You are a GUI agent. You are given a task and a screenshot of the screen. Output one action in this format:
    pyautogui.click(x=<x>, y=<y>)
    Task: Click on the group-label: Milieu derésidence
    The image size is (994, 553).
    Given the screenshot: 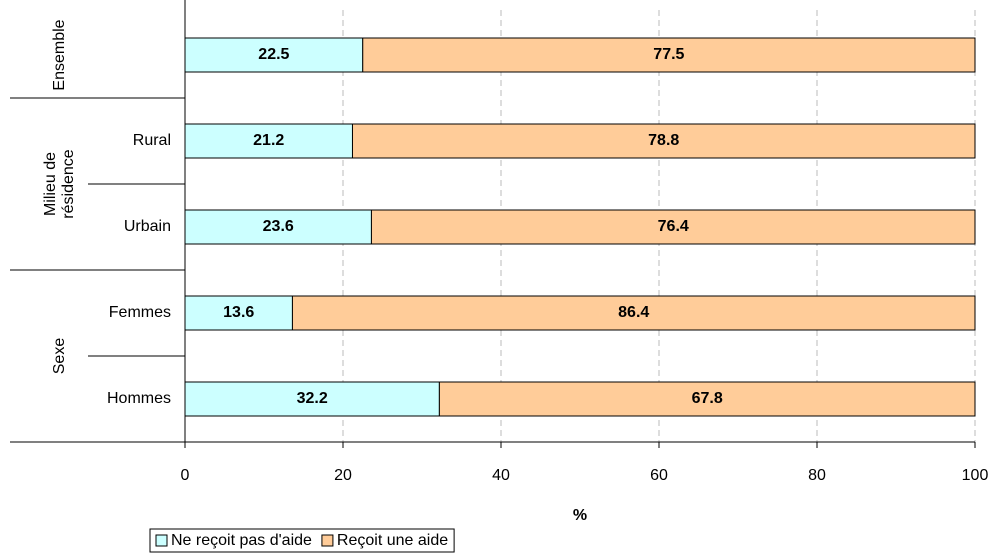 What is the action you would take?
    pyautogui.click(x=59, y=183)
    